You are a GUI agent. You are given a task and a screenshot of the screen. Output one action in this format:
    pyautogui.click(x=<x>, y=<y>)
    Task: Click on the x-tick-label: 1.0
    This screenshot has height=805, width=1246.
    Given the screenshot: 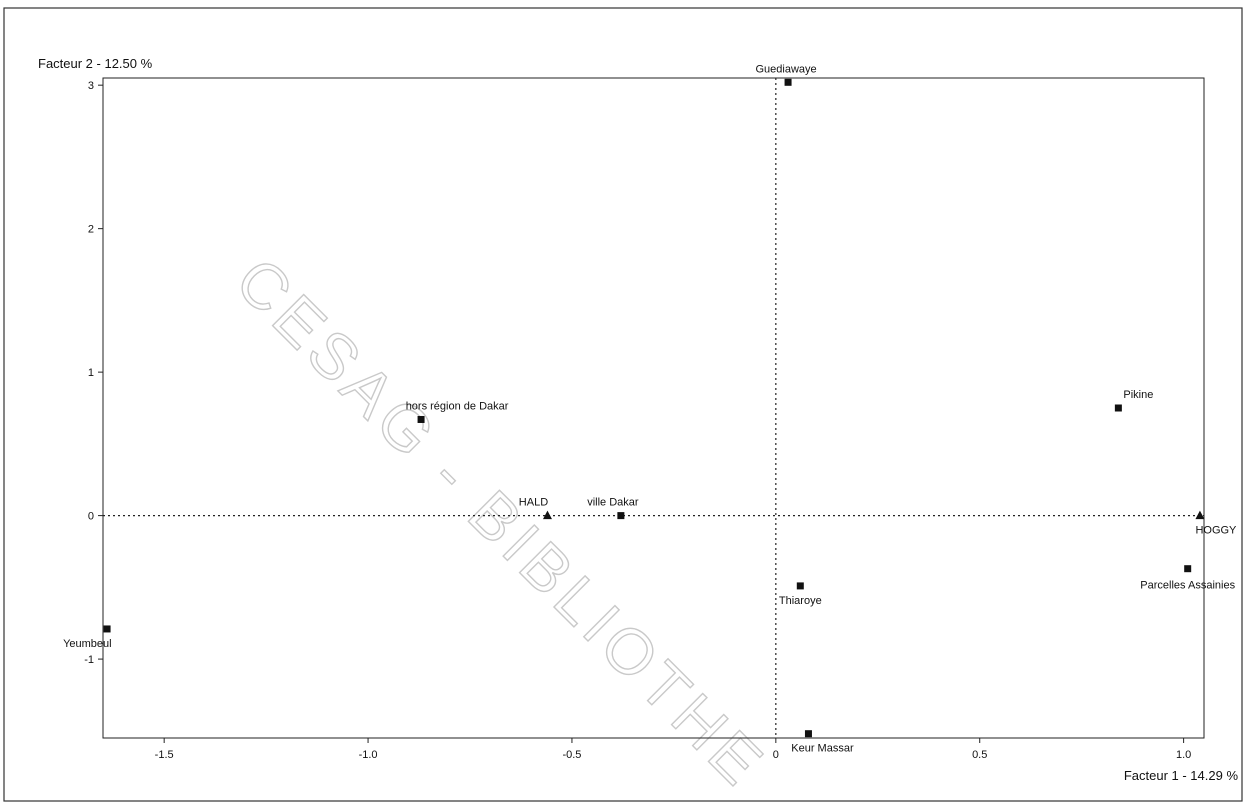 What is the action you would take?
    pyautogui.click(x=1183, y=755)
    